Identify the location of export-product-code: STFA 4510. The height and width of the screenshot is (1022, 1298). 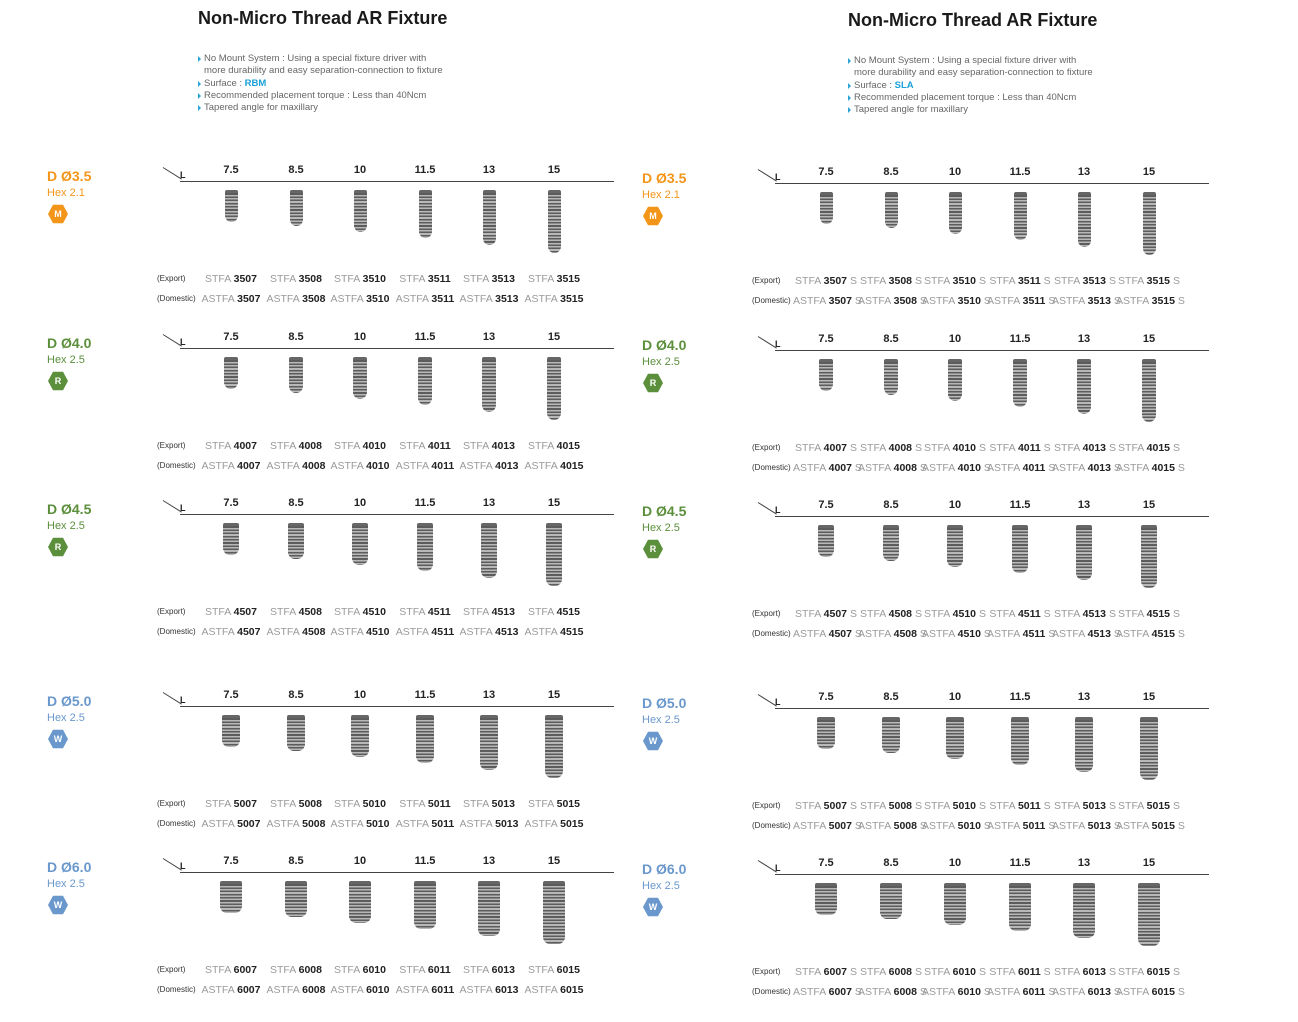
(360, 612).